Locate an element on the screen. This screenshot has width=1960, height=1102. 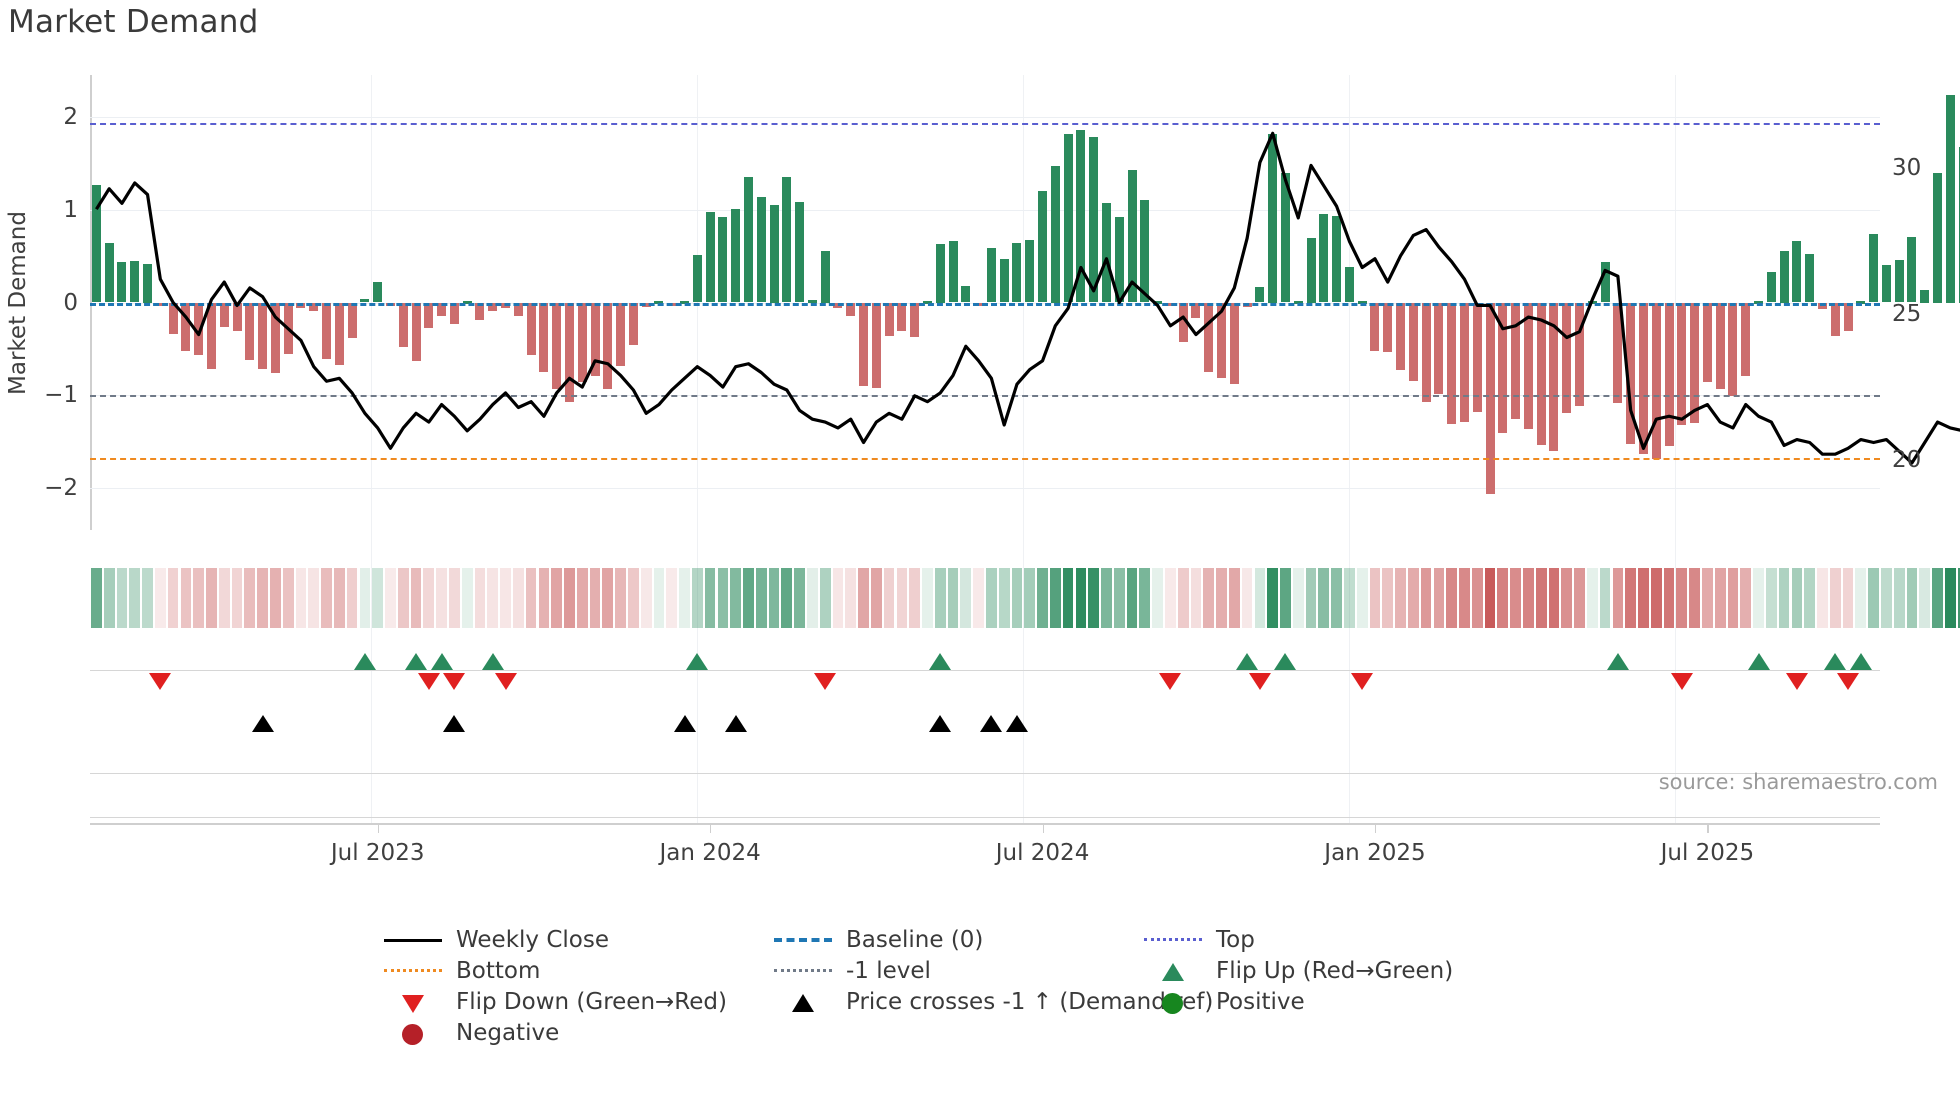
y-tick-label-left: 1 is located at coordinates (70, 209).